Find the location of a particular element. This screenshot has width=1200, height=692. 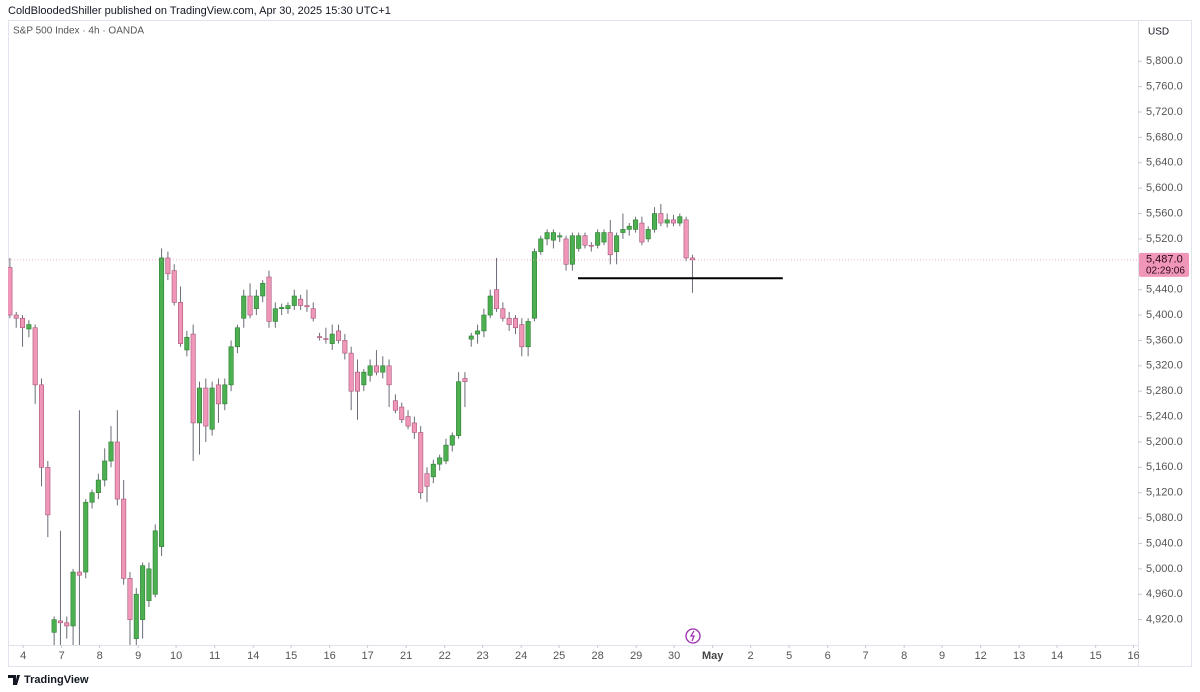

x-tick-label: 2 is located at coordinates (751, 656).